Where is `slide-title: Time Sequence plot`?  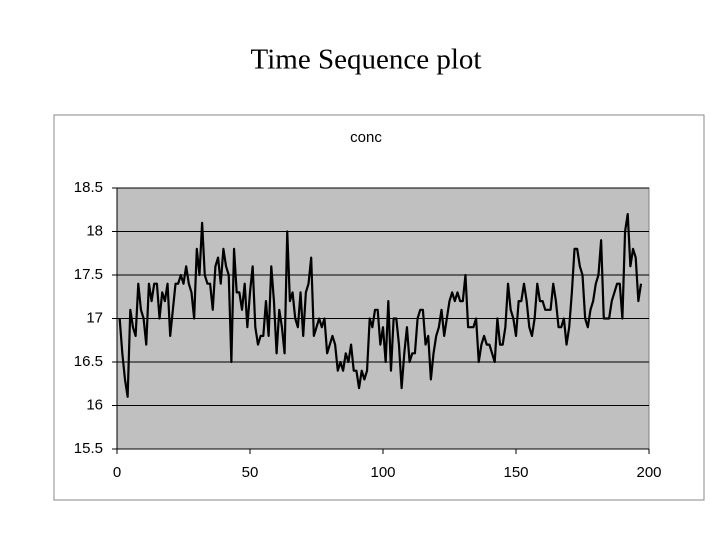
slide-title: Time Sequence plot is located at coordinates (366, 60).